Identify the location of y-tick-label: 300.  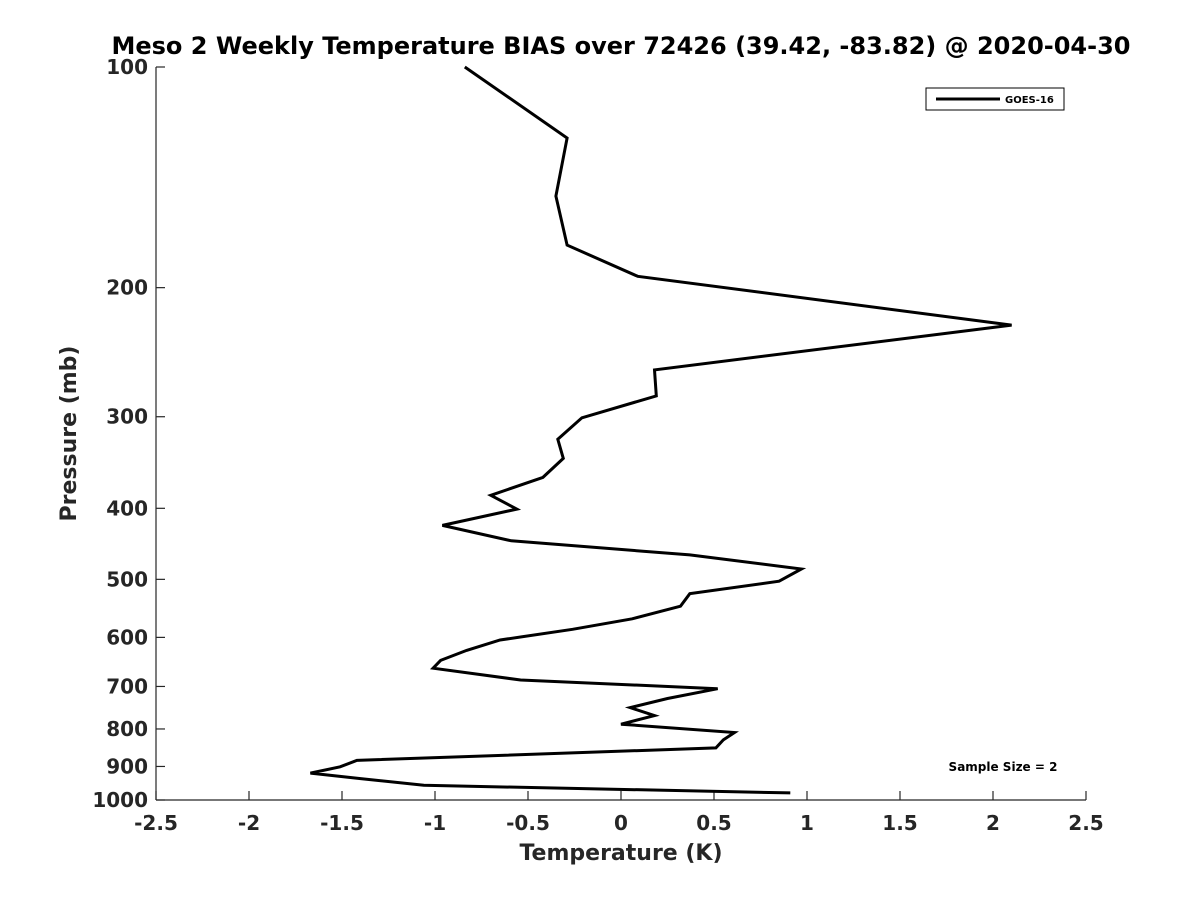
(127, 417).